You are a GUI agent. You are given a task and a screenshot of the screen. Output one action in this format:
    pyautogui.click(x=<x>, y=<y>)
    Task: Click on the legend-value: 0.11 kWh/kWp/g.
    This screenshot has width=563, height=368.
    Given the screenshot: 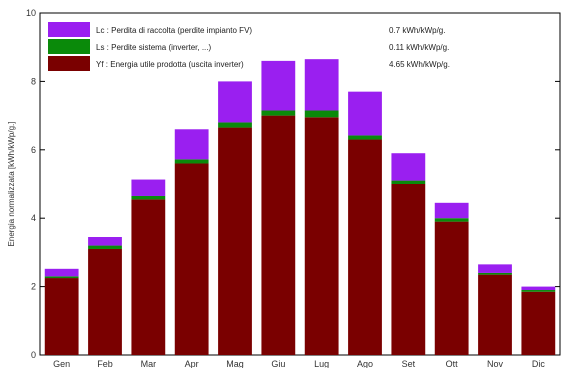 What is the action you would take?
    pyautogui.click(x=419, y=47)
    